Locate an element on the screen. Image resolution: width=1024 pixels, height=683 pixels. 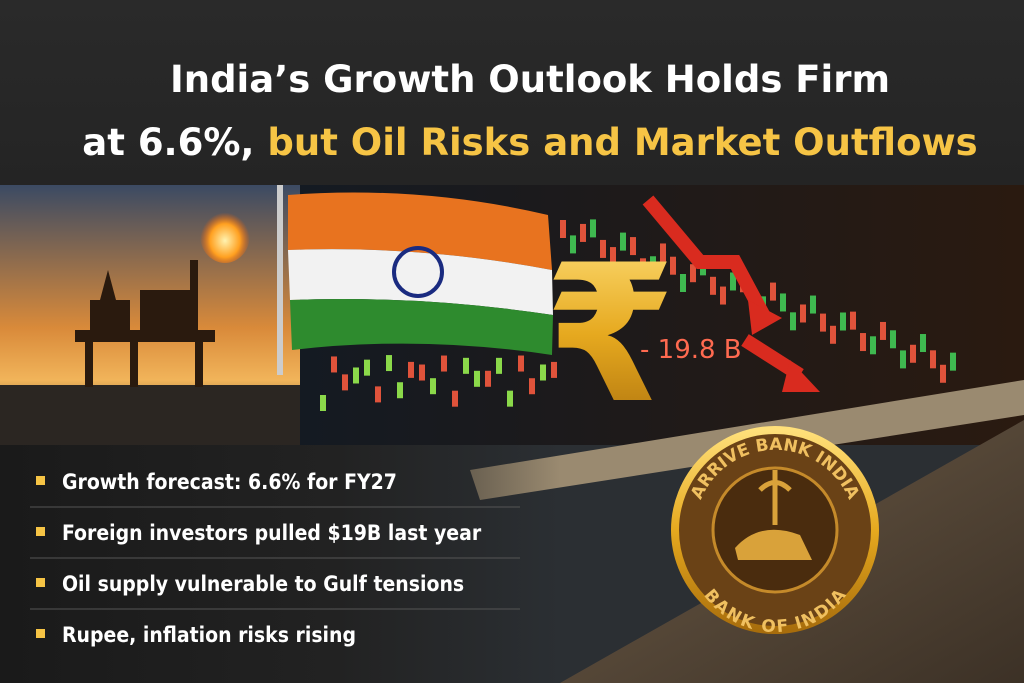
title-line1: India’s Growth Outlook Holds Firm is located at coordinates (530, 79).